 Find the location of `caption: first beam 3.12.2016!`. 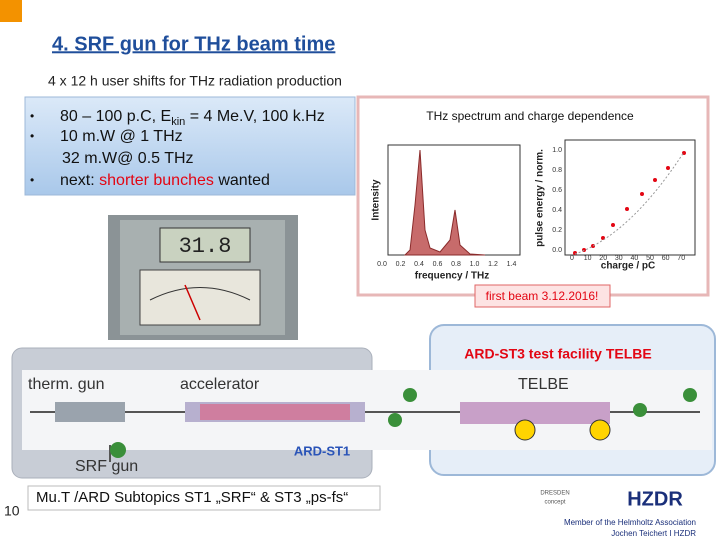

caption: first beam 3.12.2016! is located at coordinates (542, 296).